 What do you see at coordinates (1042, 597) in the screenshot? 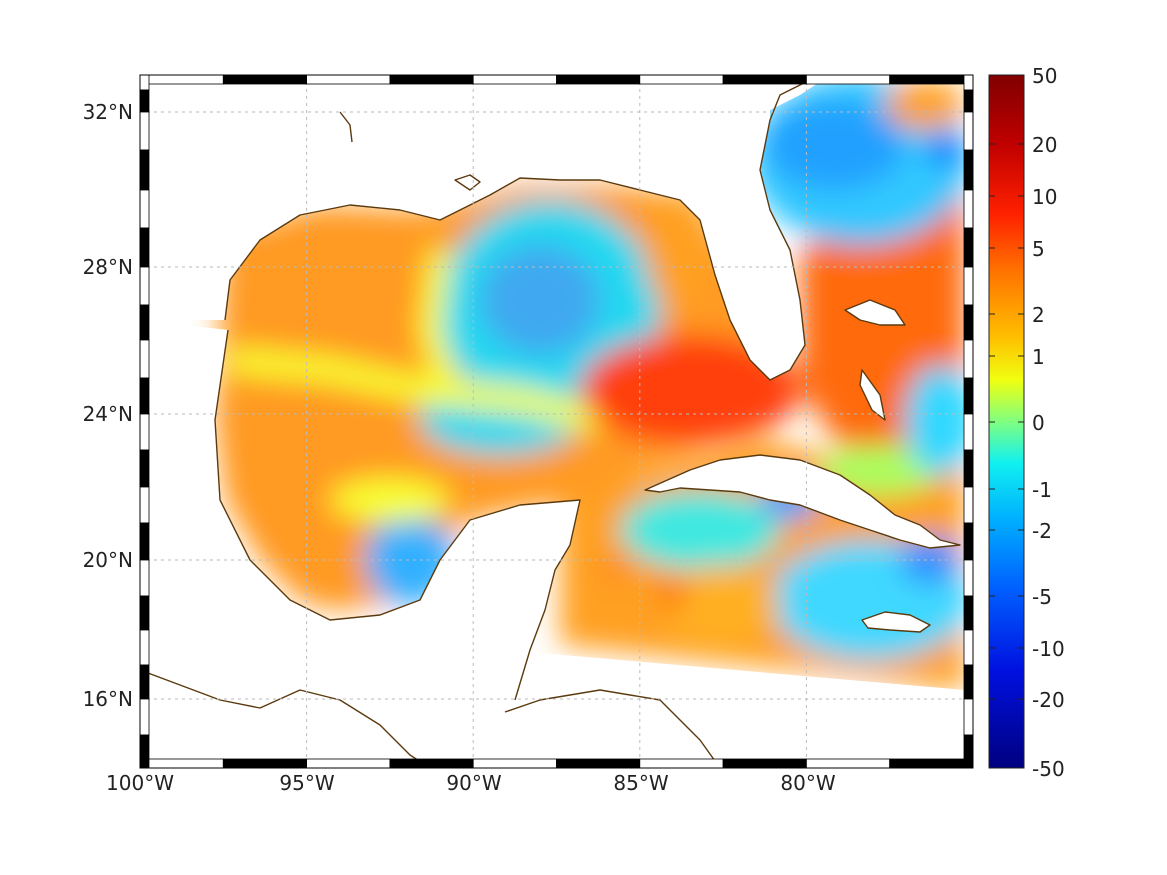
I see `colorbar-label: -5` at bounding box center [1042, 597].